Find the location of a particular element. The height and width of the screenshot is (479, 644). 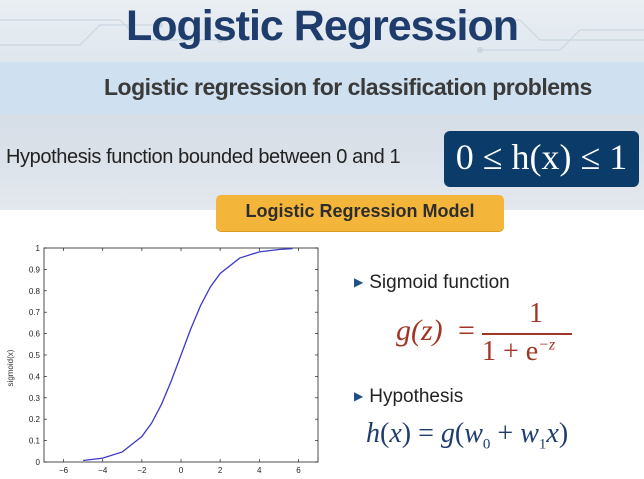

header-band is located at coordinates (322, 31).